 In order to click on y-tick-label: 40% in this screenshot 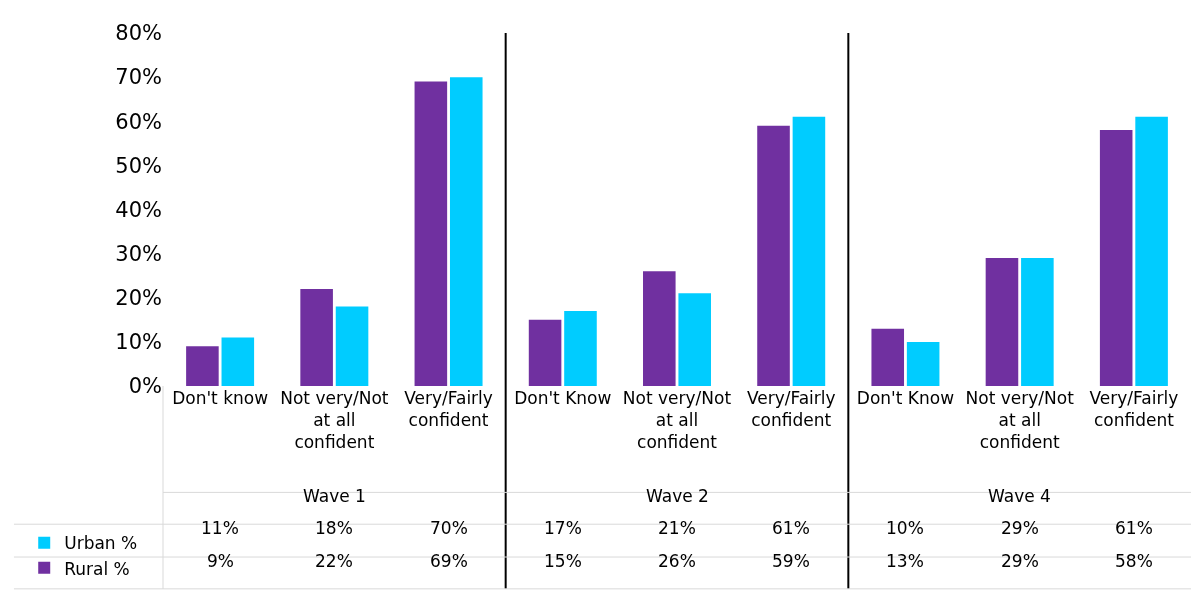, I will do `click(138, 209)`.